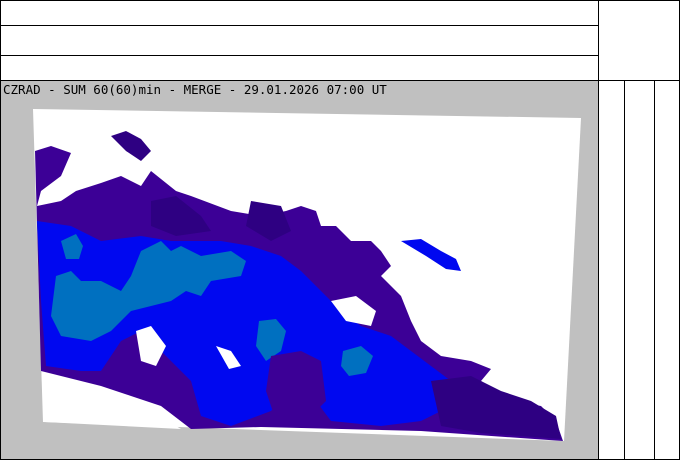 This screenshot has width=680, height=461. I want to click on precip-level1d, so click(268, 221).